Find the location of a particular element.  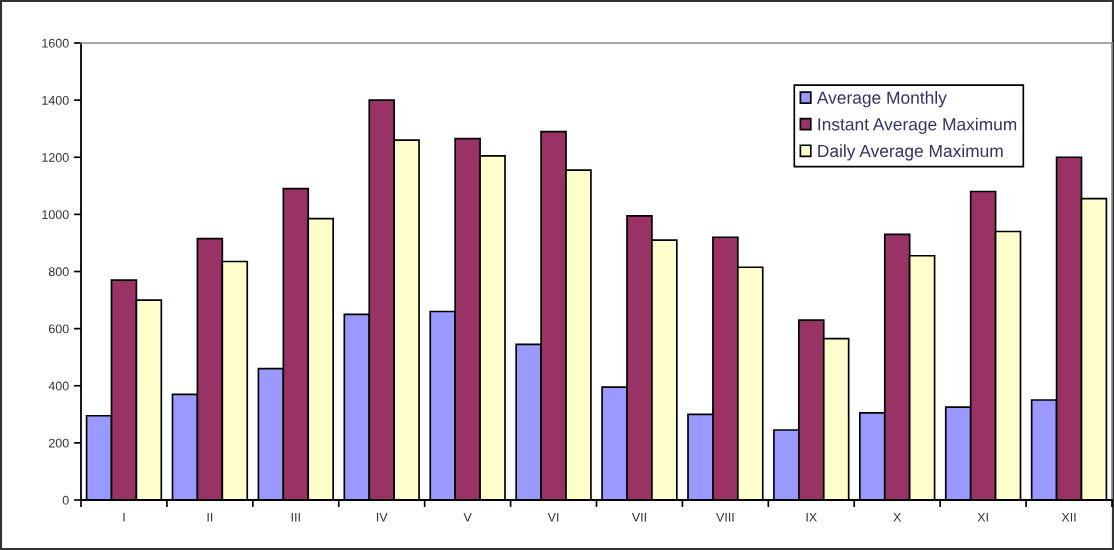

x-tick-label: X is located at coordinates (897, 517).